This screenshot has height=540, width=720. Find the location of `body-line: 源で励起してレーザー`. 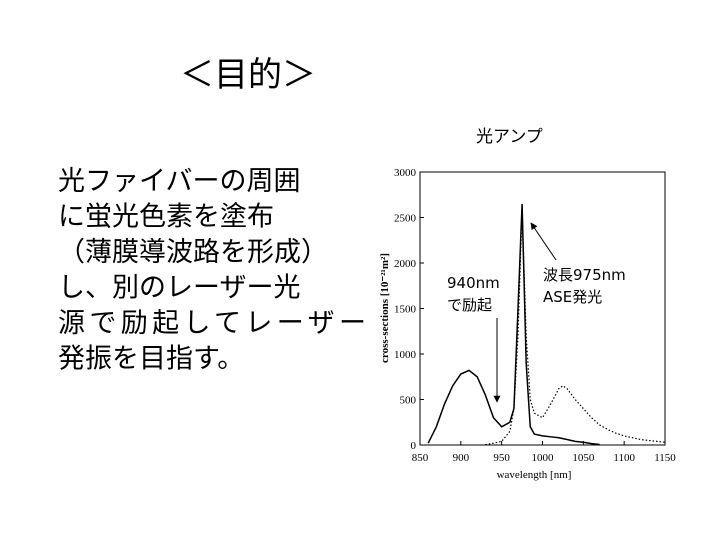

body-line: 源で励起してレーザー is located at coordinates (212, 323).